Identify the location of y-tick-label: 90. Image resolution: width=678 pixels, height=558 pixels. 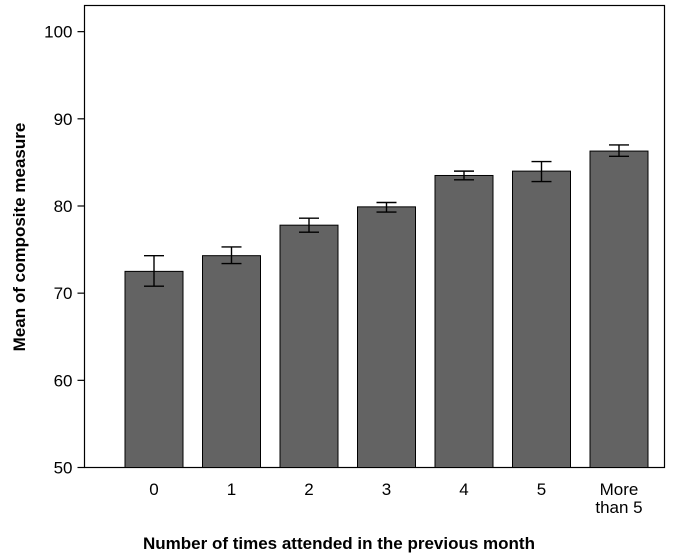
(63, 119).